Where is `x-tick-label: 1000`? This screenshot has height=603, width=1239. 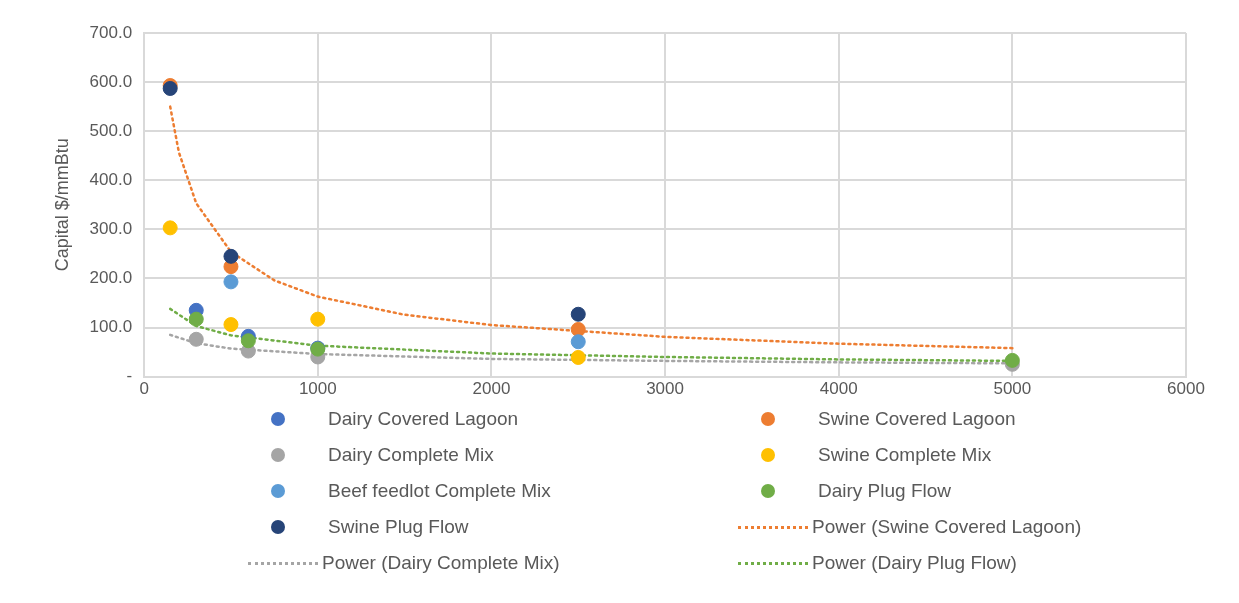 x-tick-label: 1000 is located at coordinates (317, 389).